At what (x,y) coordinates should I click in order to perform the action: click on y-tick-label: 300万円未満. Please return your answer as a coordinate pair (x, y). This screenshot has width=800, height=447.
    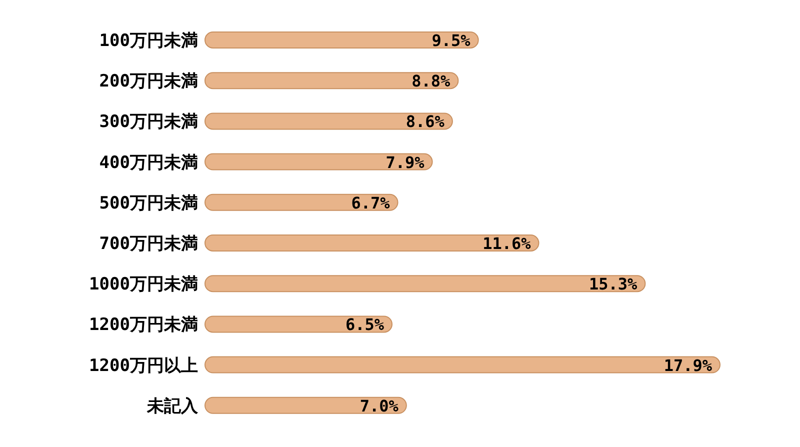
    Looking at the image, I should click on (148, 122).